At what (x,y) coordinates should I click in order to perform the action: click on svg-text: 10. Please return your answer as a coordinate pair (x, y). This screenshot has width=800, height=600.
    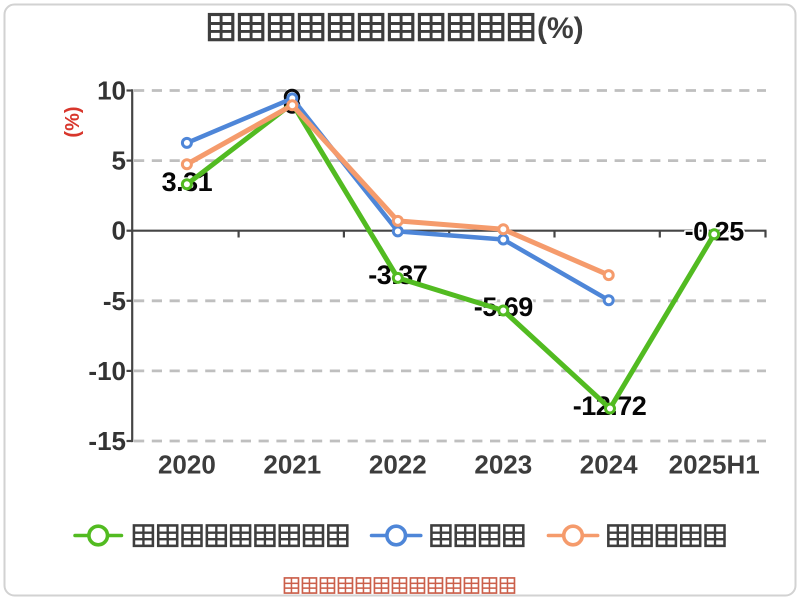
    Looking at the image, I should click on (111, 91).